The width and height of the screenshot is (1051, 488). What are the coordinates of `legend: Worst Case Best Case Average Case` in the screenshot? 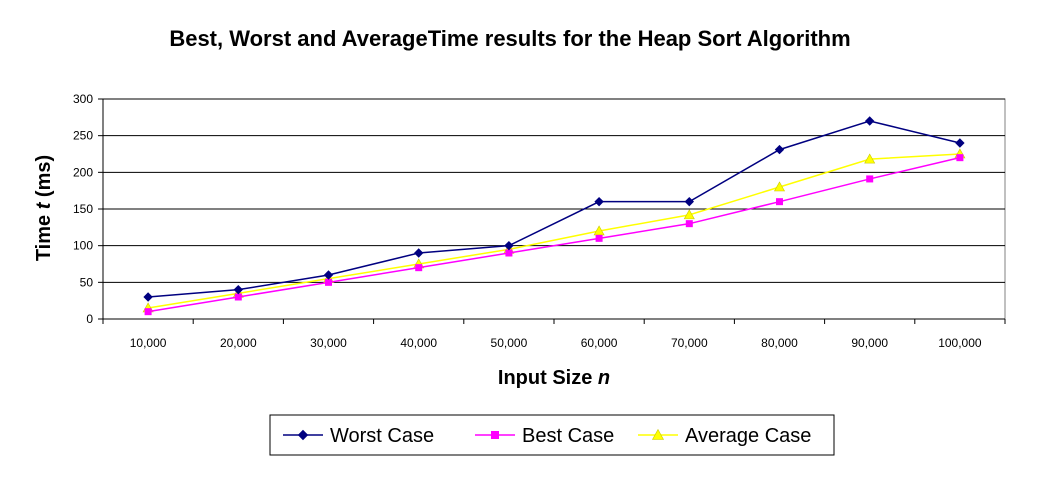 It's located at (552, 435).